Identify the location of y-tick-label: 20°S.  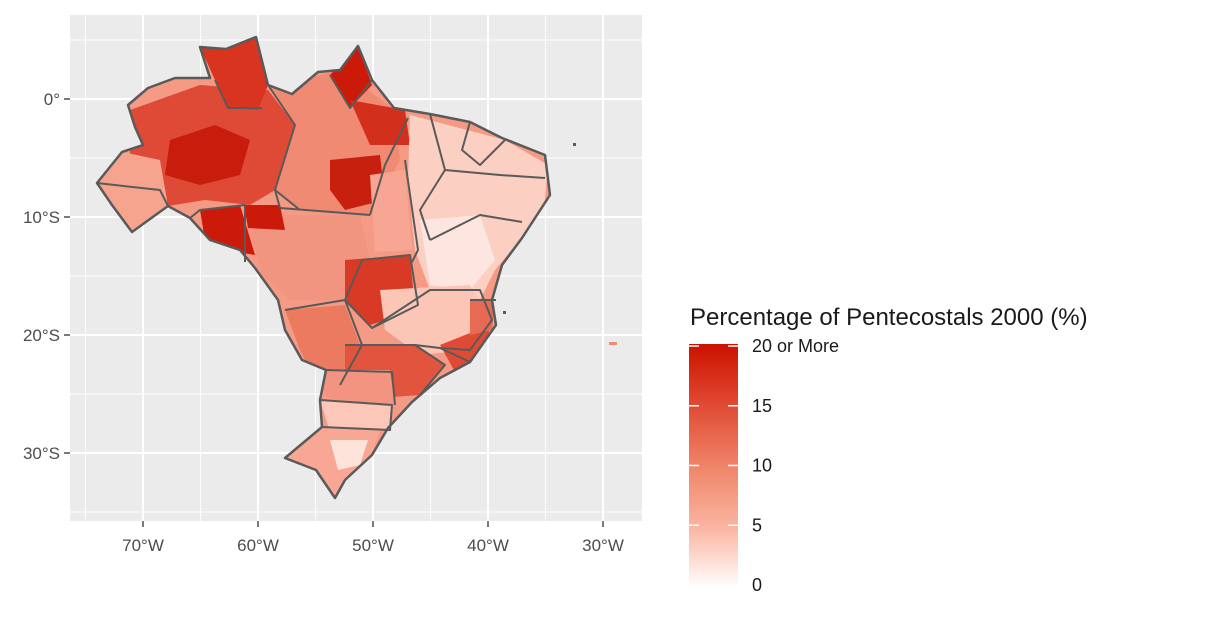
(41, 335).